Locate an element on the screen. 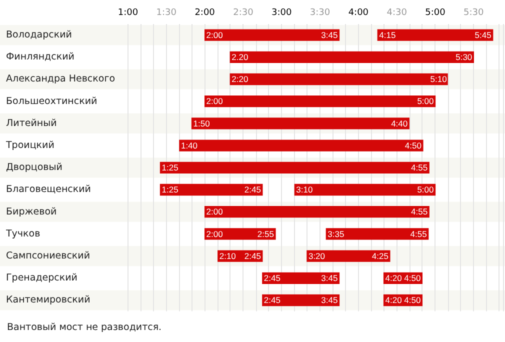 This screenshot has width=505, height=342. y-tick-label: Александра Невского is located at coordinates (61, 79).